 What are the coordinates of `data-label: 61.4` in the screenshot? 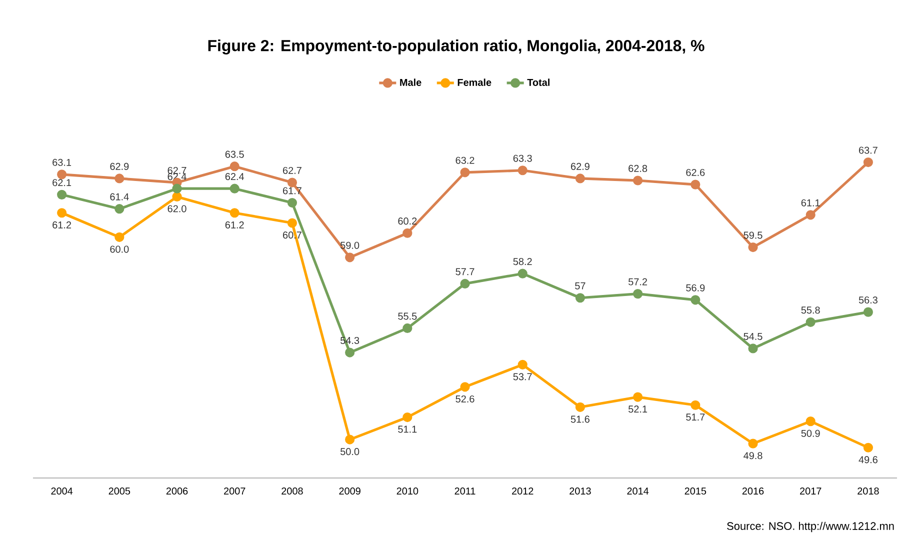 It's located at (119, 196).